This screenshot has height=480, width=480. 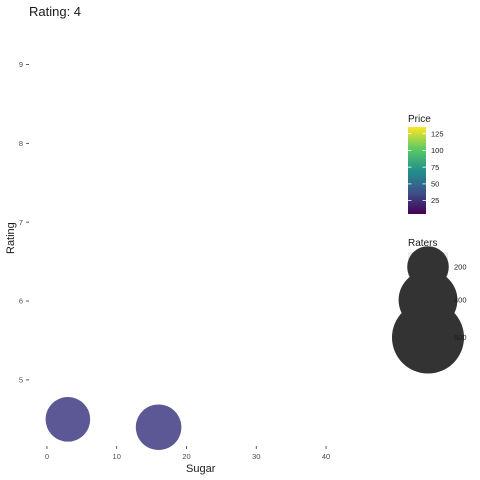 What do you see at coordinates (460, 267) in the screenshot?
I see `raters-legend-label: 200` at bounding box center [460, 267].